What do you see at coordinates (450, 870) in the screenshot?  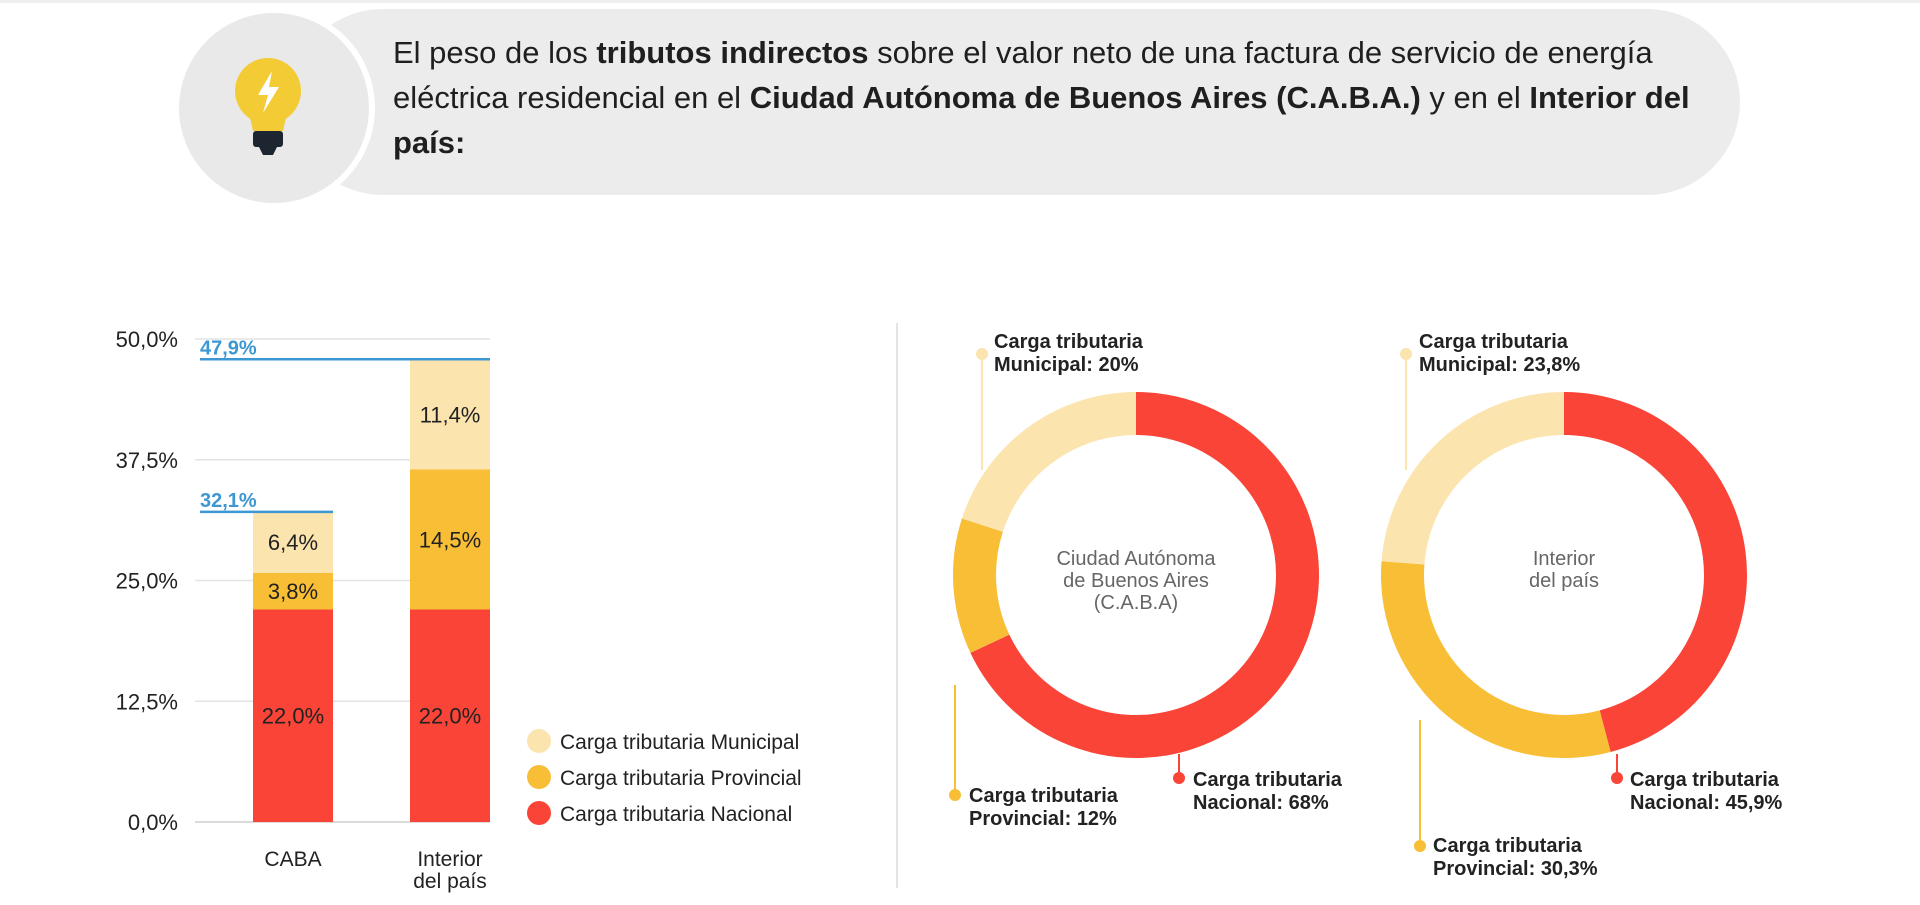 I see `x-tick-label: Interior del país` at bounding box center [450, 870].